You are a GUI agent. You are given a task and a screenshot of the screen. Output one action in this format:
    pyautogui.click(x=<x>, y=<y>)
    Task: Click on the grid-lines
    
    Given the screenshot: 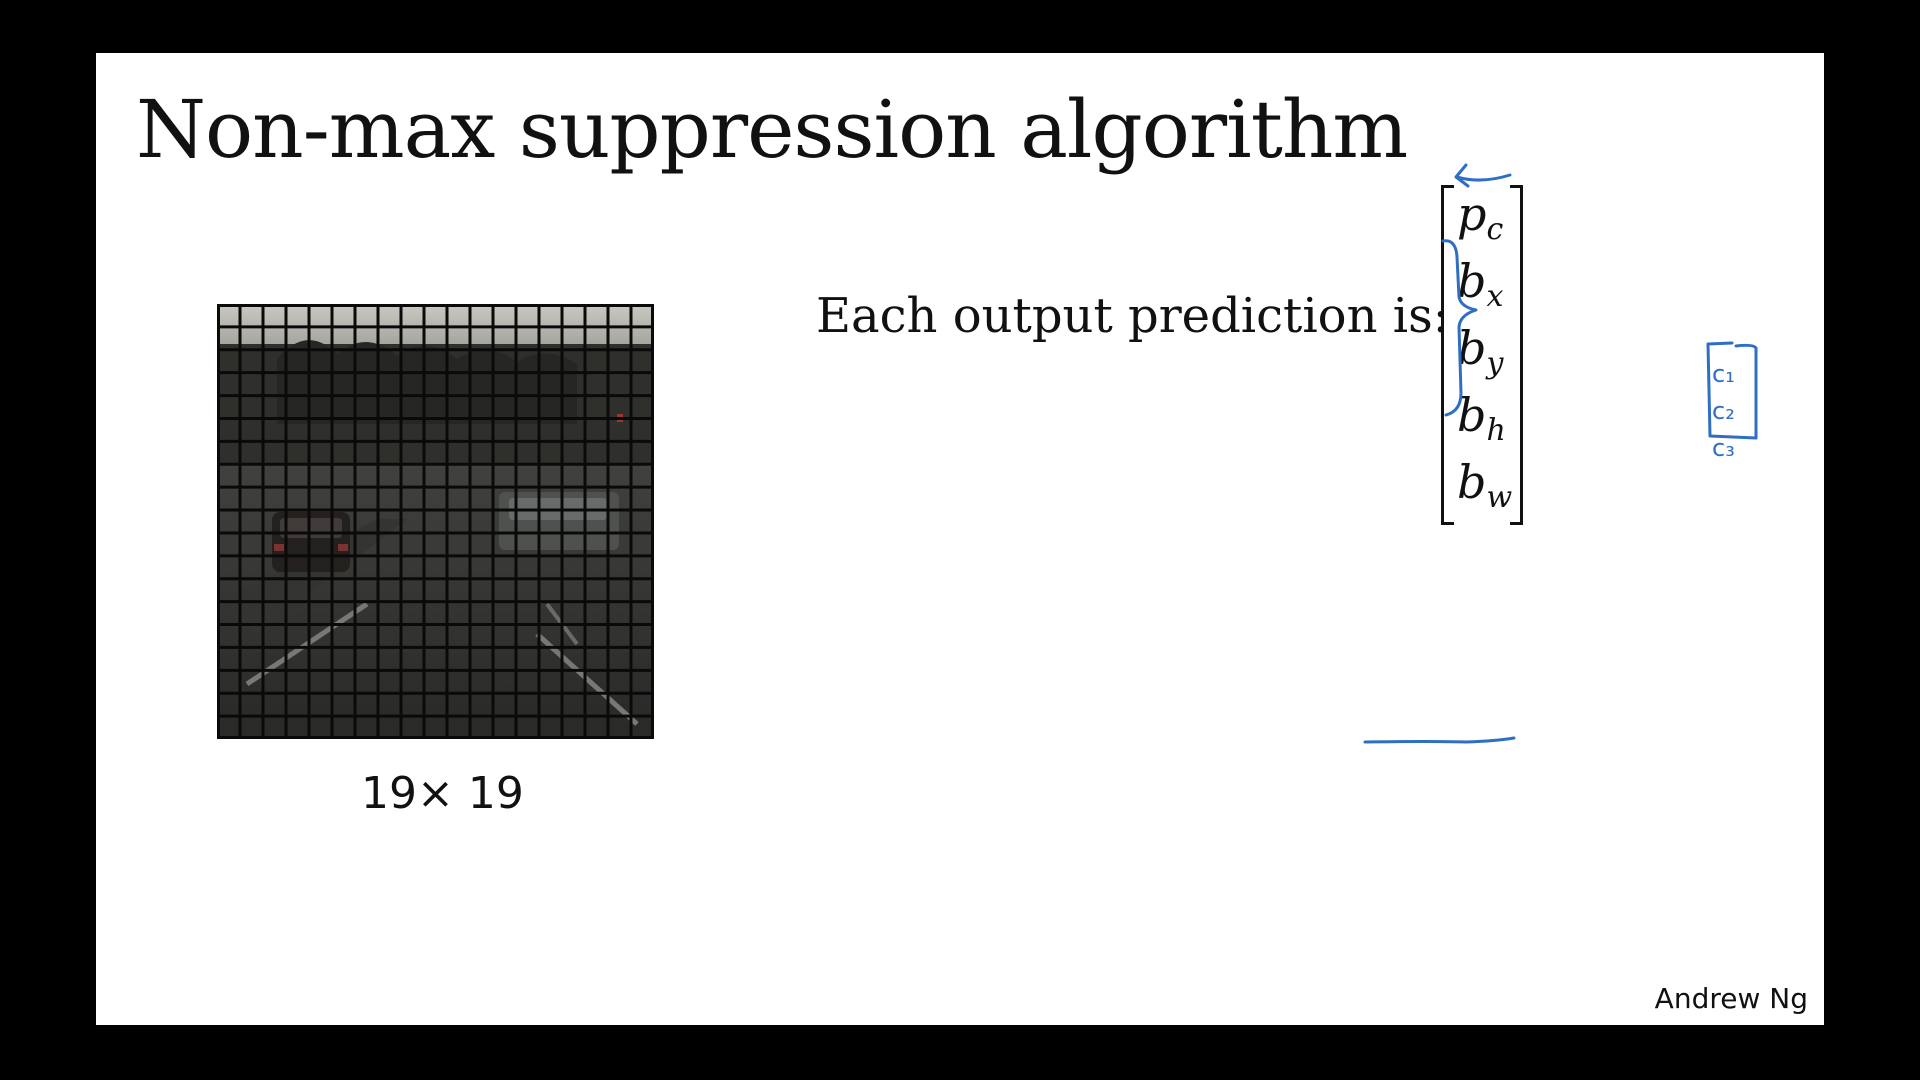 What is the action you would take?
    pyautogui.click(x=435, y=521)
    